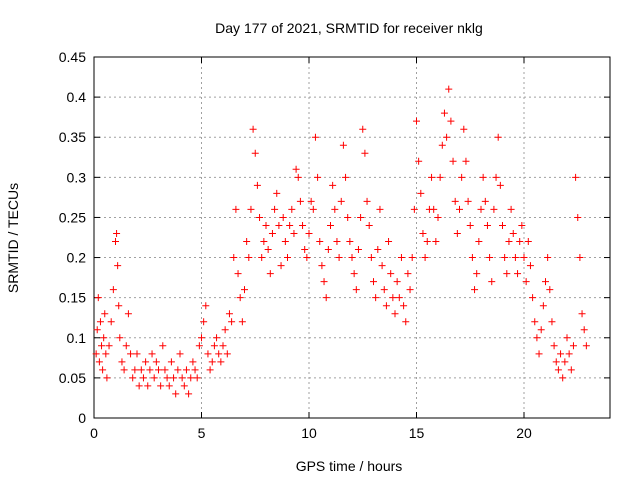 This screenshot has height=480, width=640. Describe the element at coordinates (72, 237) in the screenshot. I see `y-tick-labels: 0 0.05 0.1 0.15 0.2 0.25 0.3 0.35 0.4 0.45` at that location.